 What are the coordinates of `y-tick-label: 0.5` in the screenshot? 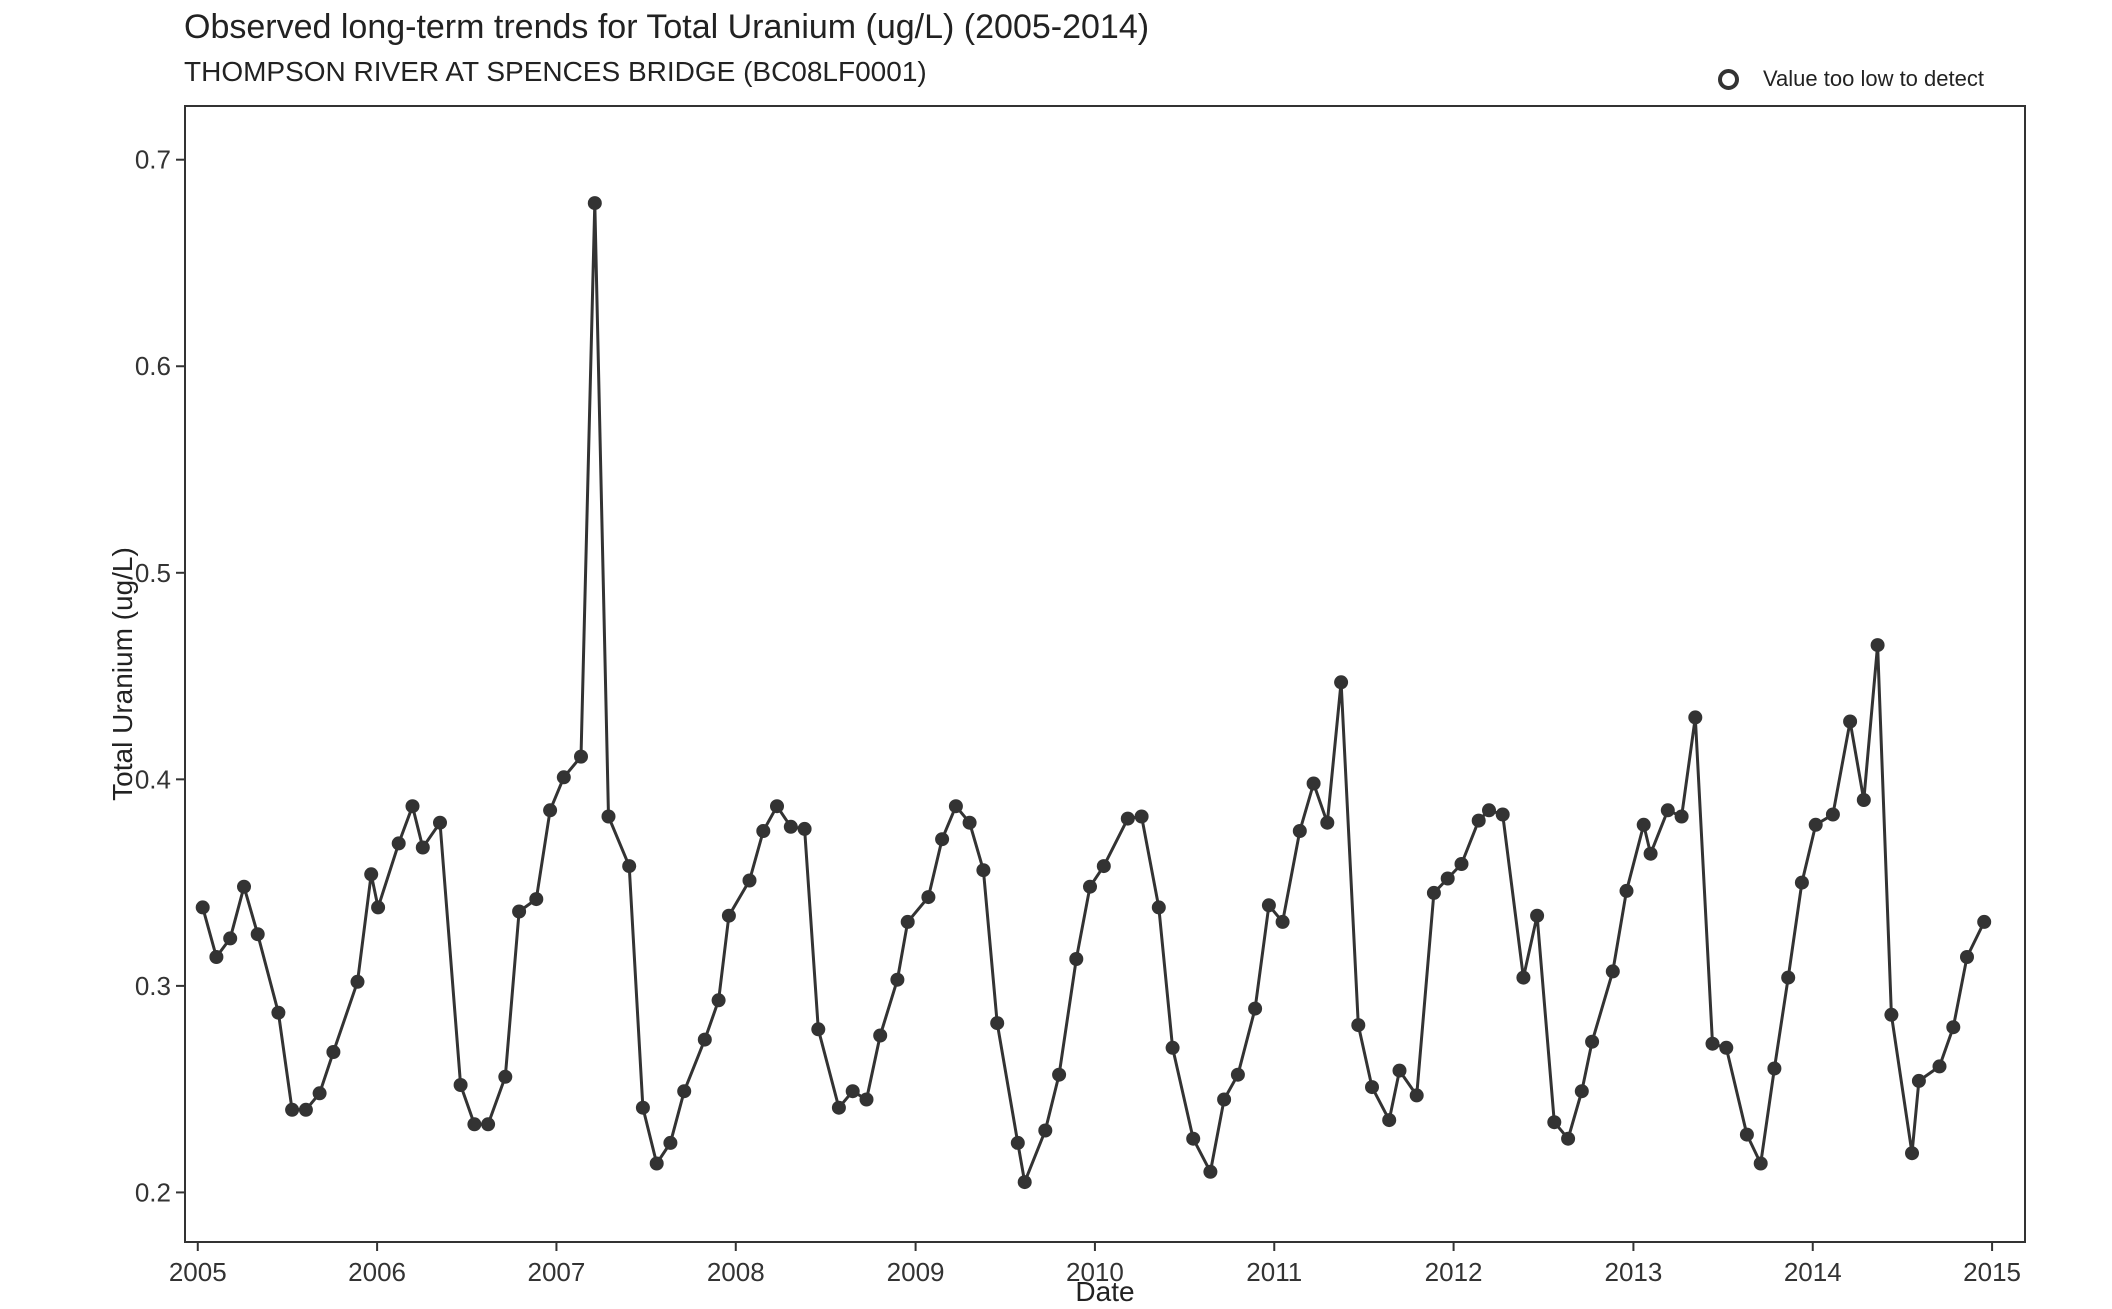 It's located at (153, 573).